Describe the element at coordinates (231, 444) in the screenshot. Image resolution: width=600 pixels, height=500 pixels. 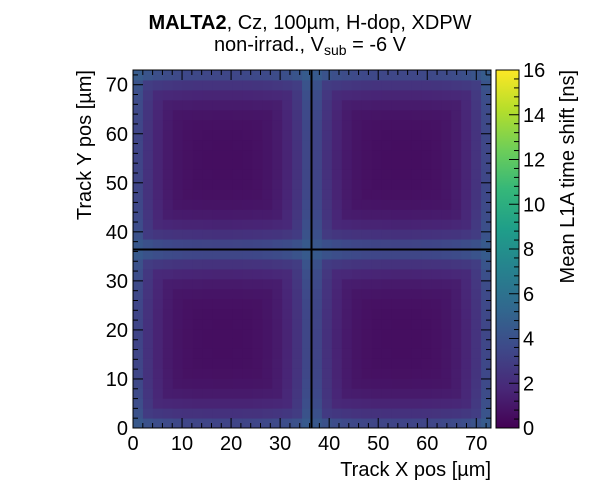
I see `x-tick-label: 20` at that location.